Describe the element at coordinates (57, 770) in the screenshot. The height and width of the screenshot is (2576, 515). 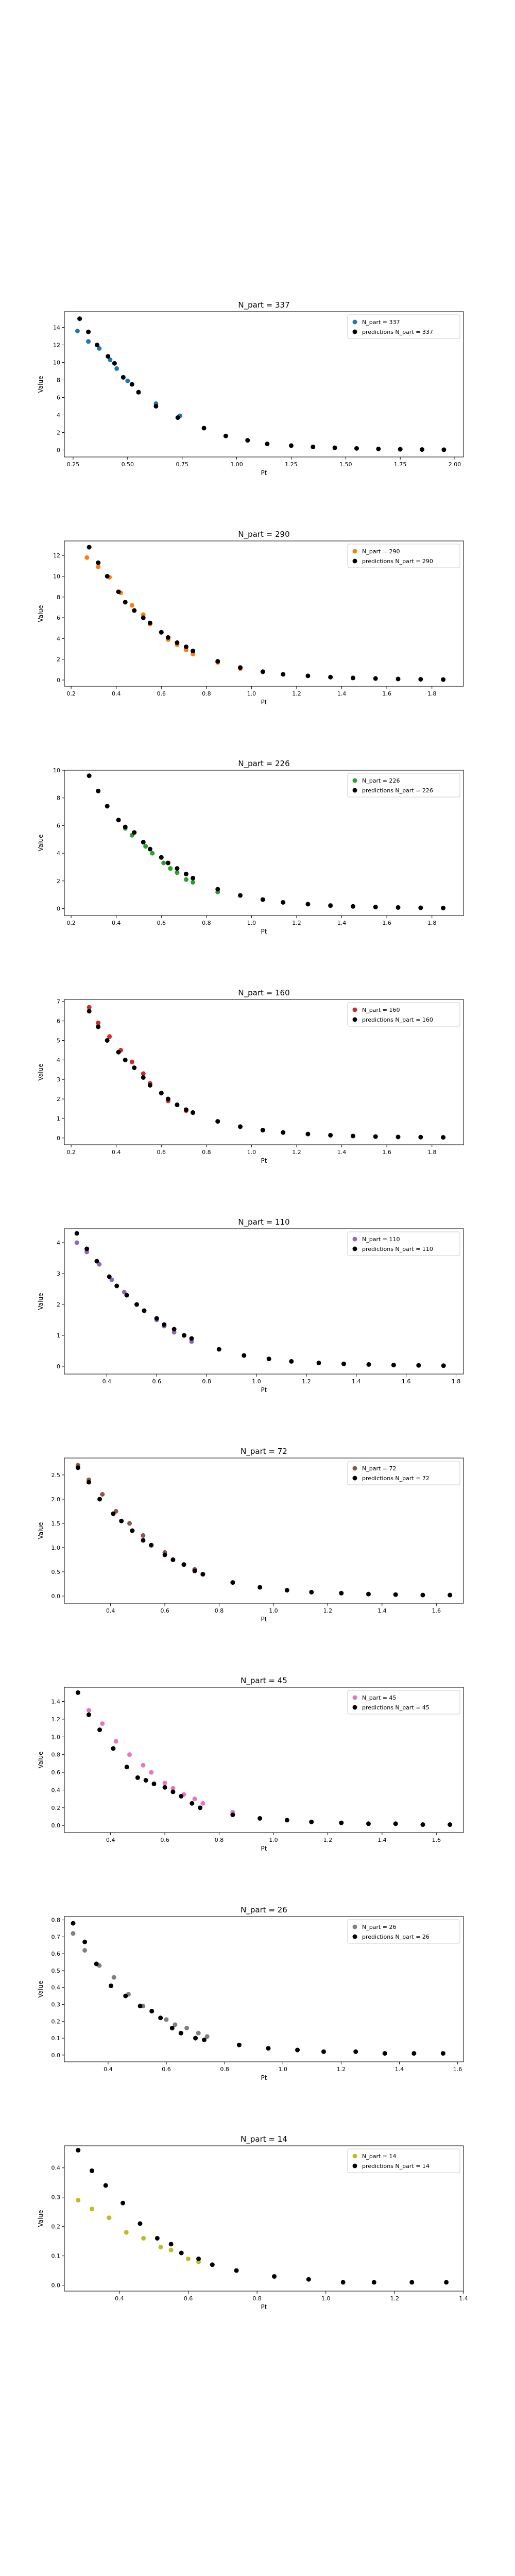
I see `y-tick-label: 10` at that location.